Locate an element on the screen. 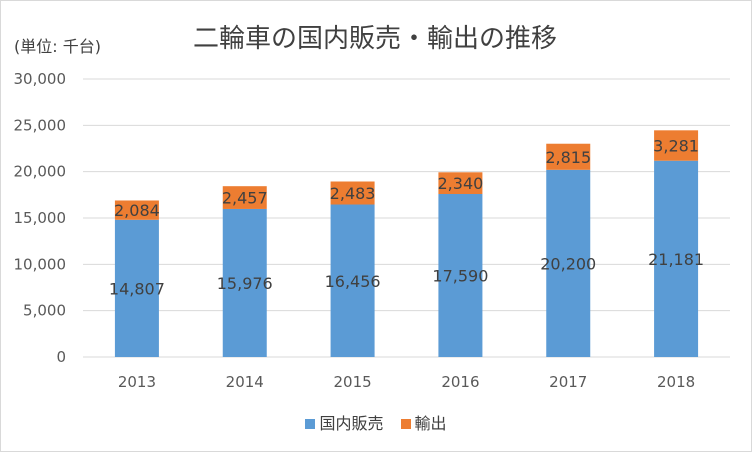 The height and width of the screenshot is (452, 752). legend-item-domestic: 国内販売 is located at coordinates (344, 422).